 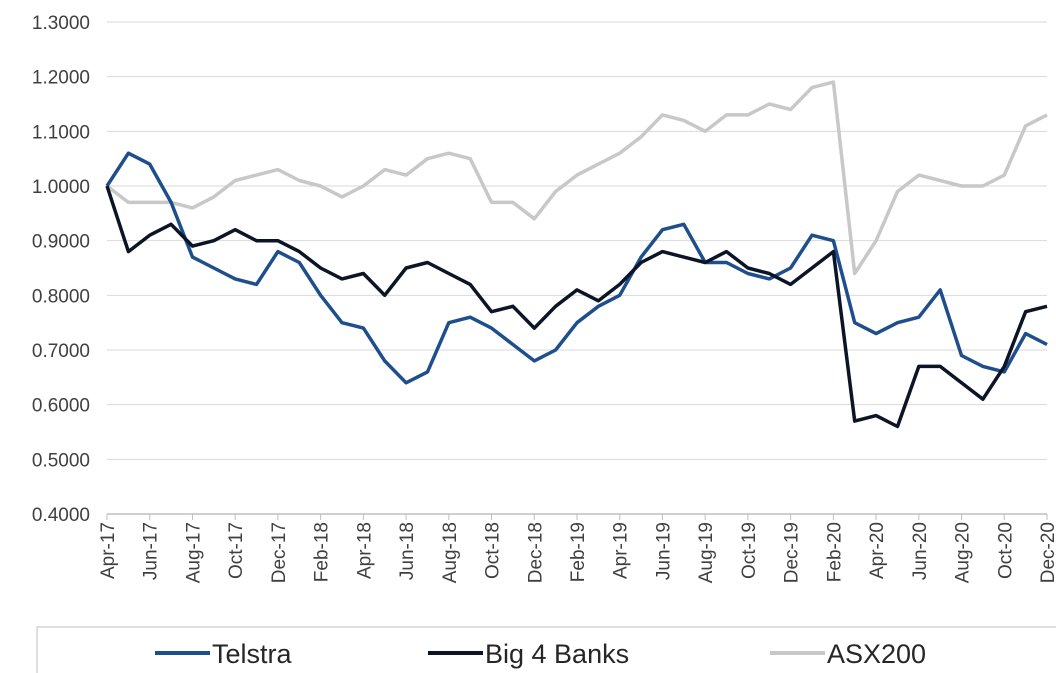 What do you see at coordinates (1005, 550) in the screenshot?
I see `x-tick-label: Oct-20` at bounding box center [1005, 550].